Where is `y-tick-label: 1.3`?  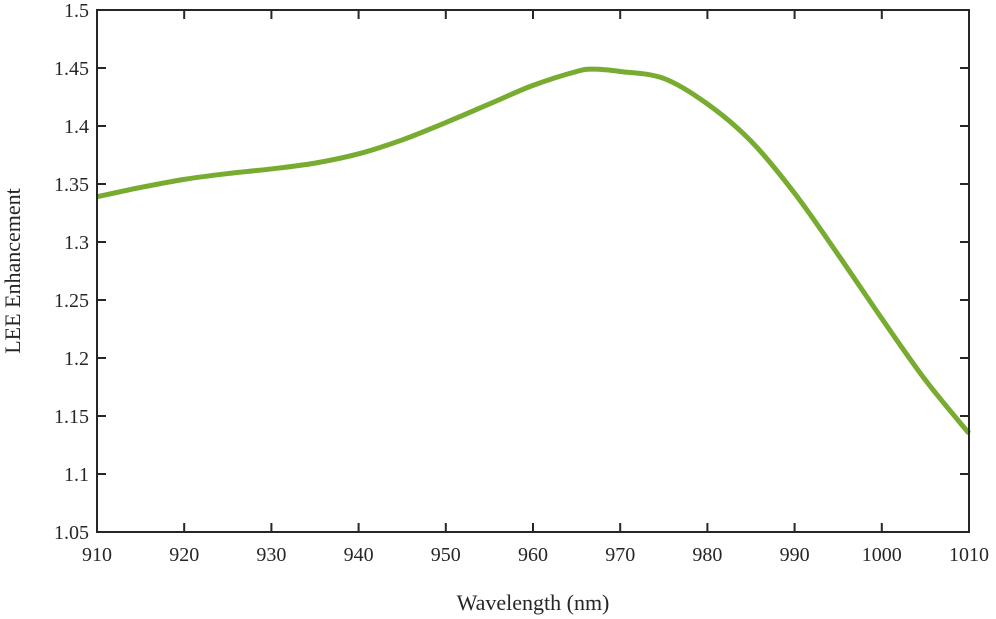 y-tick-label: 1.3 is located at coordinates (76, 243).